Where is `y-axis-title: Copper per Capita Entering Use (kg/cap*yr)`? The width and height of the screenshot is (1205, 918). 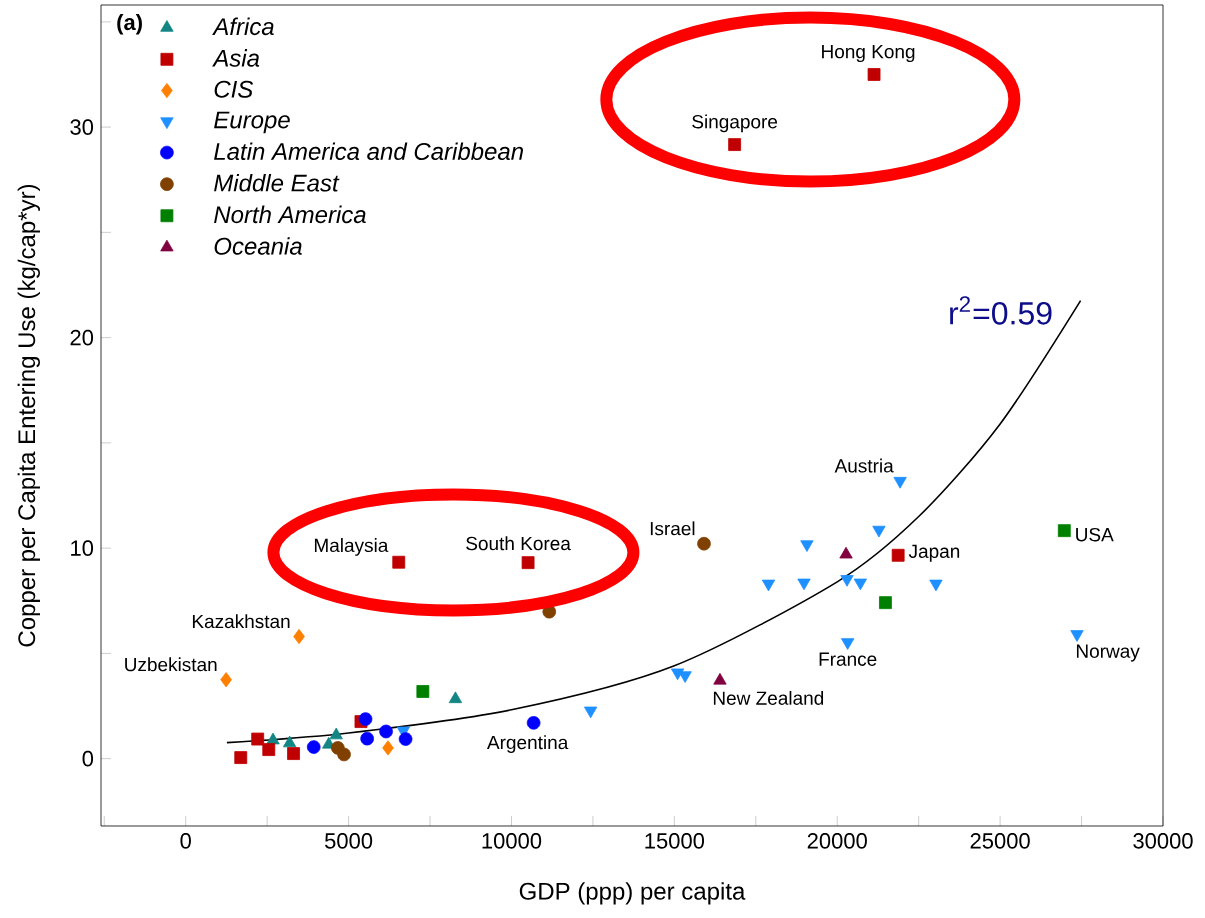 y-axis-title: Copper per Capita Entering Use (kg/cap*yr) is located at coordinates (28, 415).